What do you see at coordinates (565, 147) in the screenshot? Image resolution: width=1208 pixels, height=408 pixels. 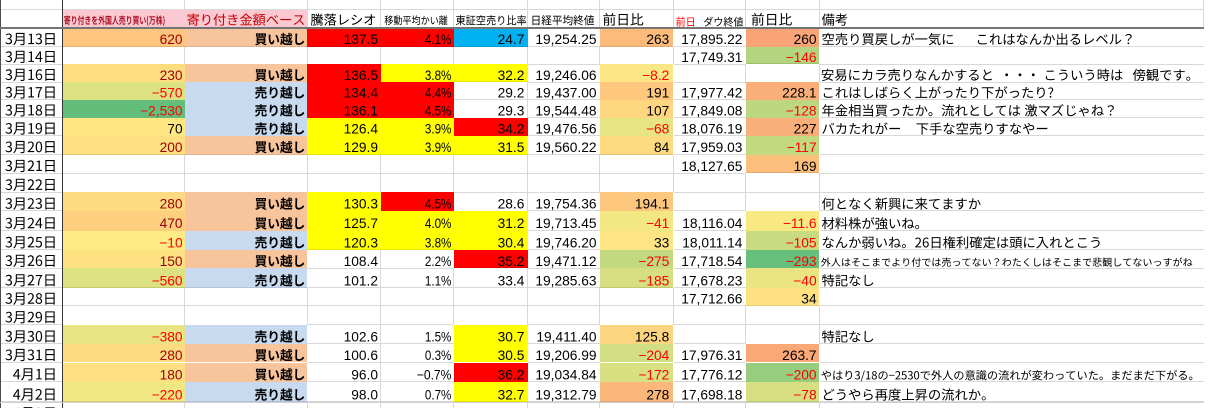 I see `svg-text: 19,560.22` at bounding box center [565, 147].